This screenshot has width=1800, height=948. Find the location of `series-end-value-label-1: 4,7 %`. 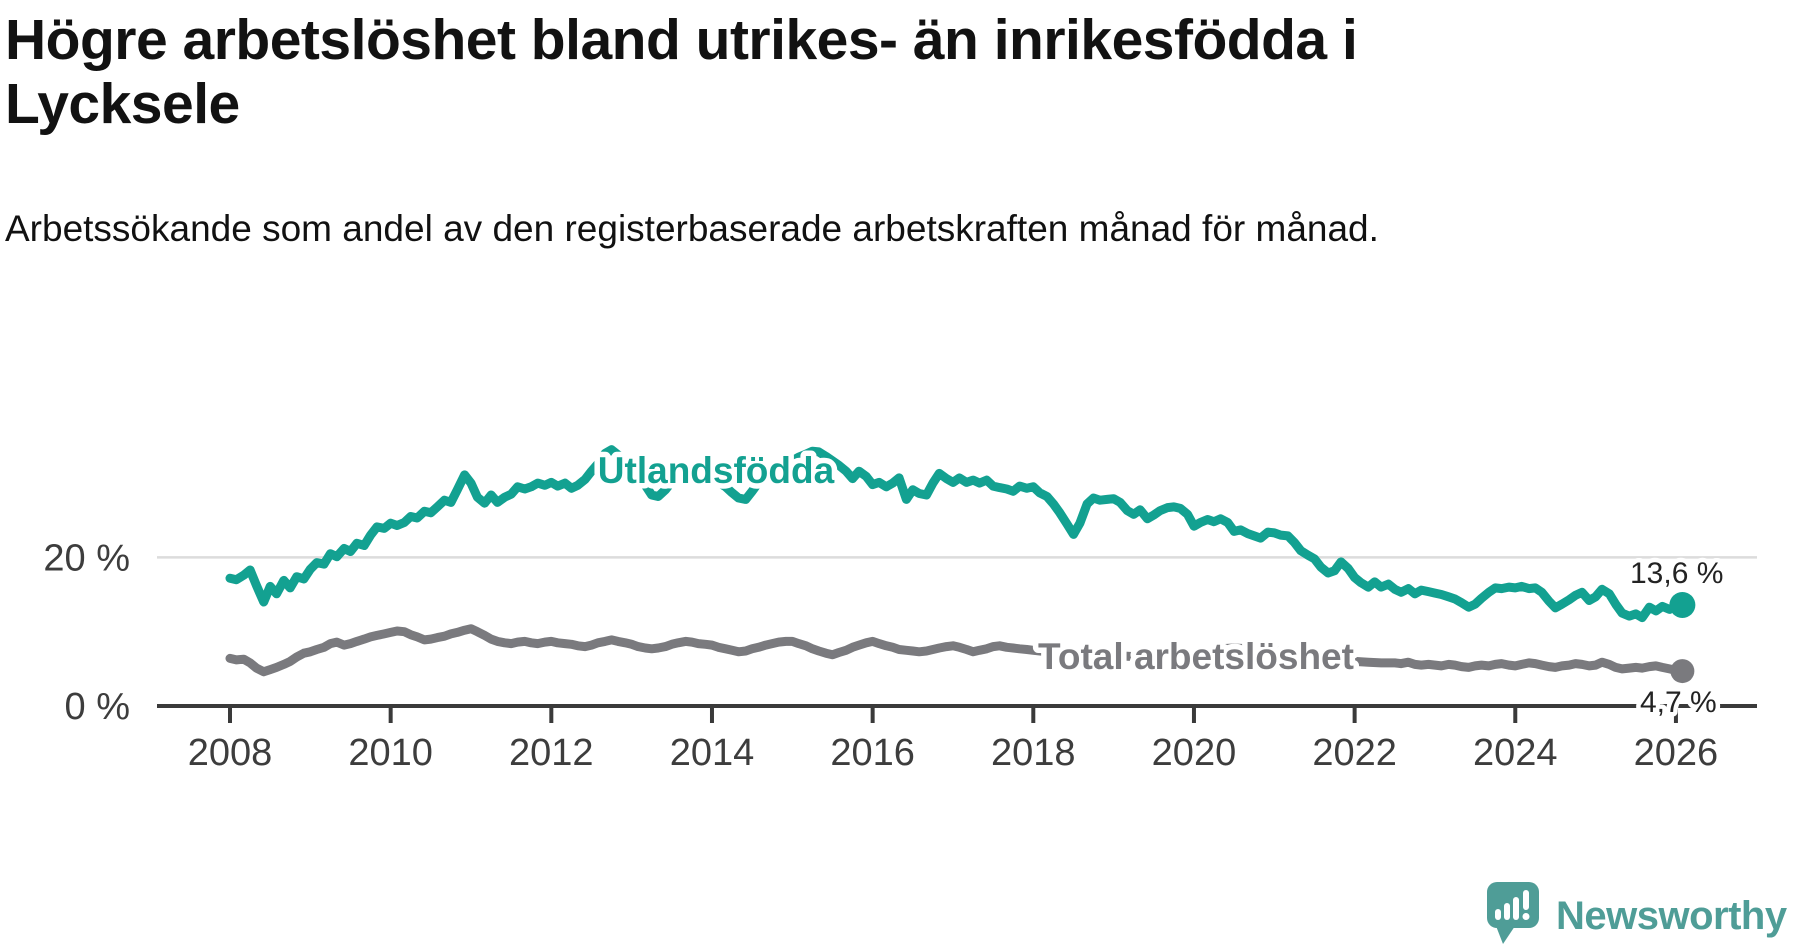

series-end-value-label-1: 4,7 % is located at coordinates (1678, 702).